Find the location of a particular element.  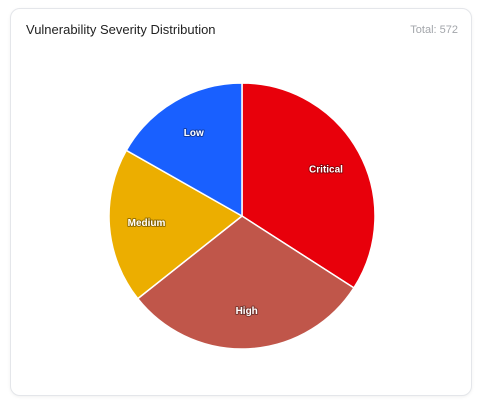

pie-slice-low is located at coordinates (184, 149).